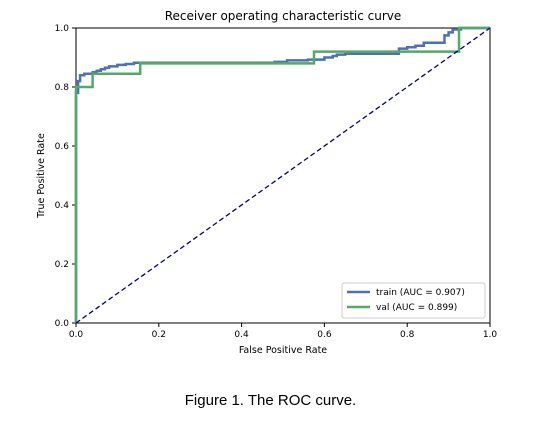  I want to click on figure-caption: Figure 1. The ROC curve., so click(270, 400).